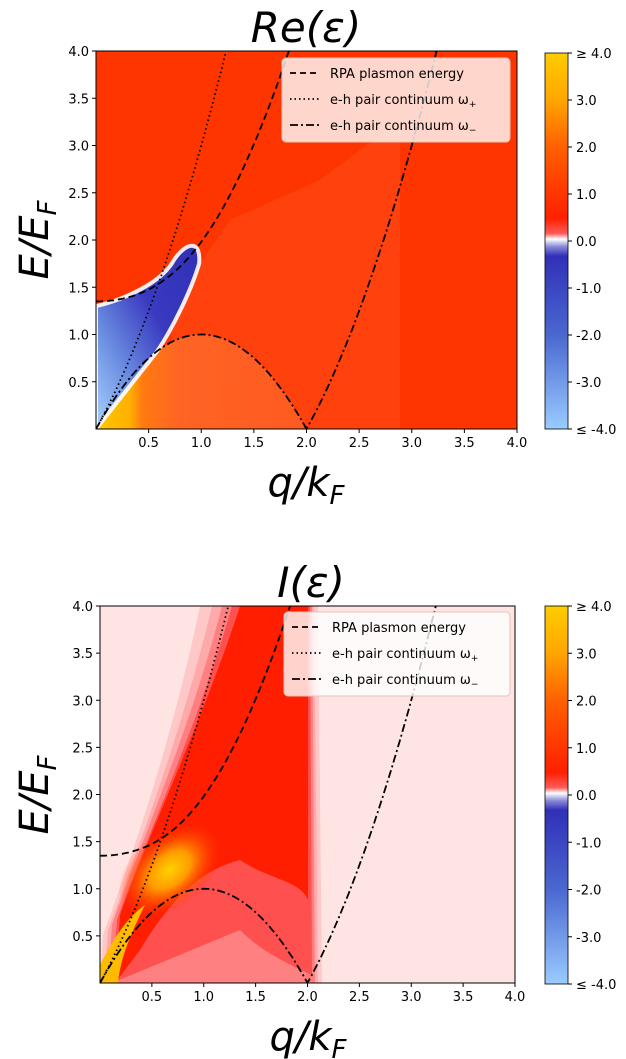 The image size is (626, 1059). Describe the element at coordinates (82, 701) in the screenshot. I see `im-y-tick-label: 3.0` at that location.